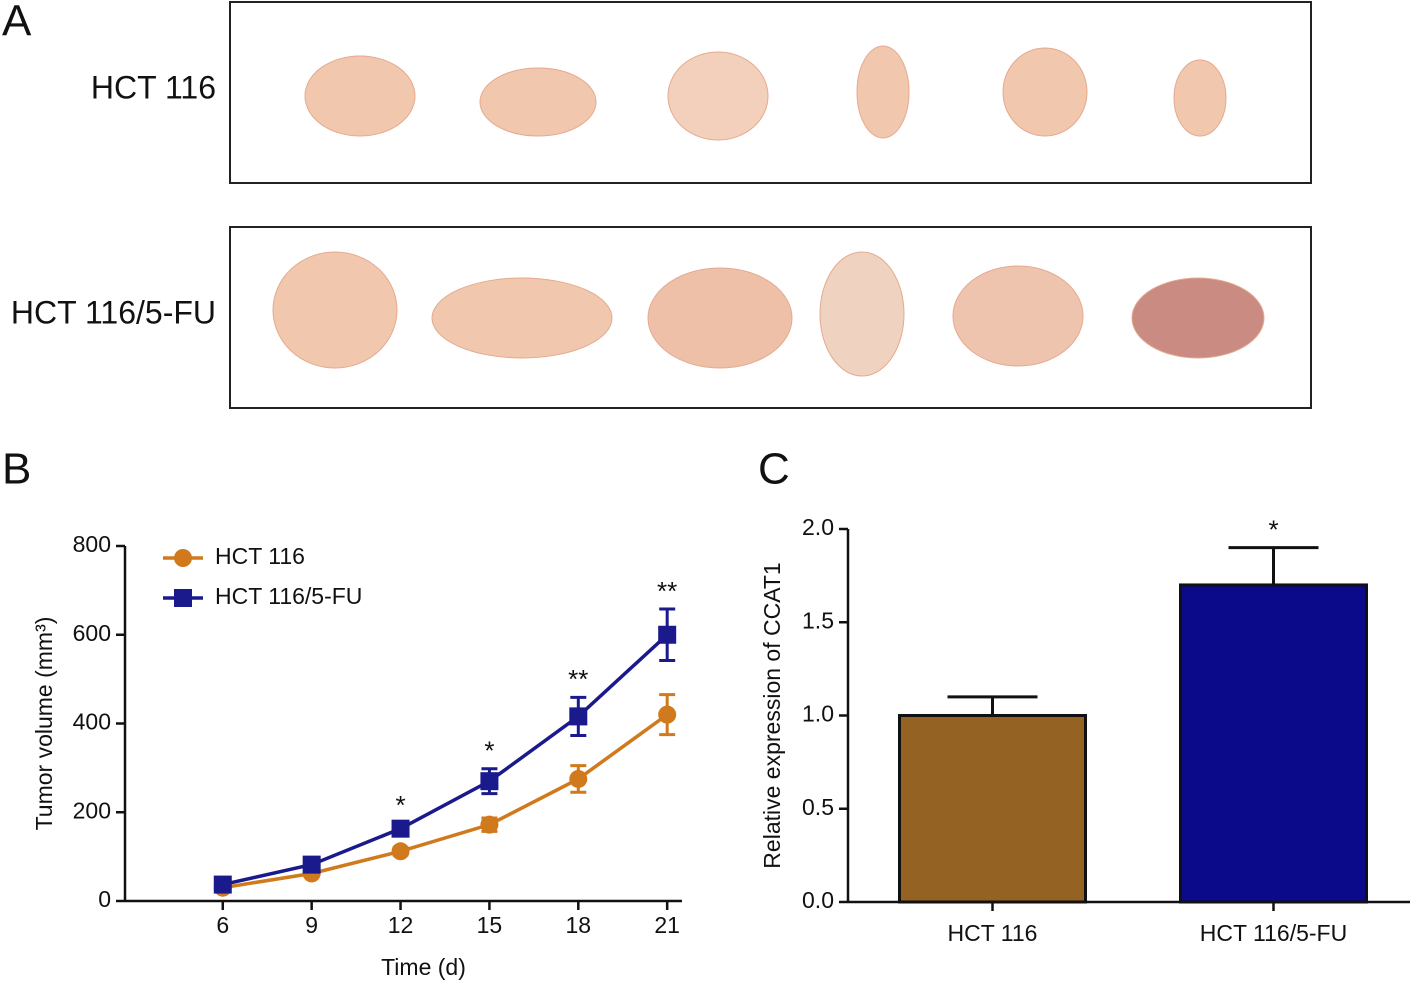  Describe the element at coordinates (772, 715) in the screenshot. I see `y-axis-label: Relative expression of CCAT1` at that location.